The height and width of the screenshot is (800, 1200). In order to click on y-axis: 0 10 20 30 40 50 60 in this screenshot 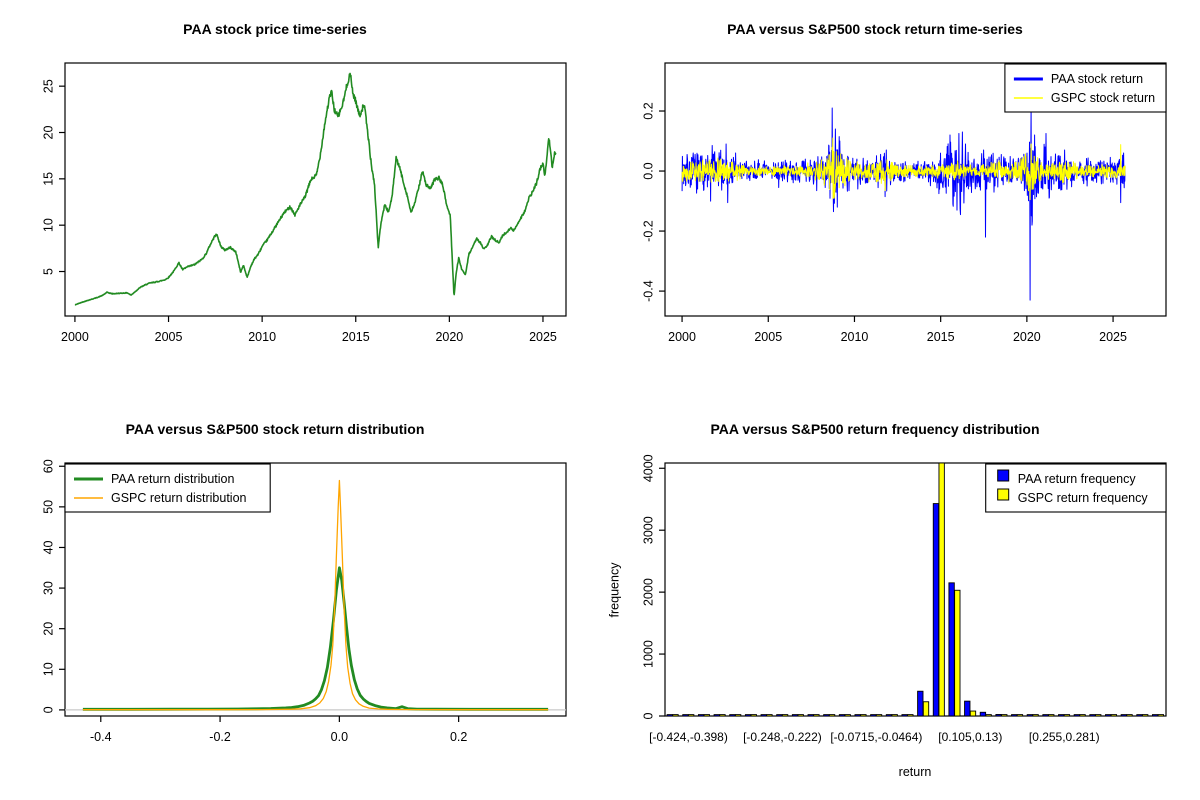, I will do `click(53, 586)`.